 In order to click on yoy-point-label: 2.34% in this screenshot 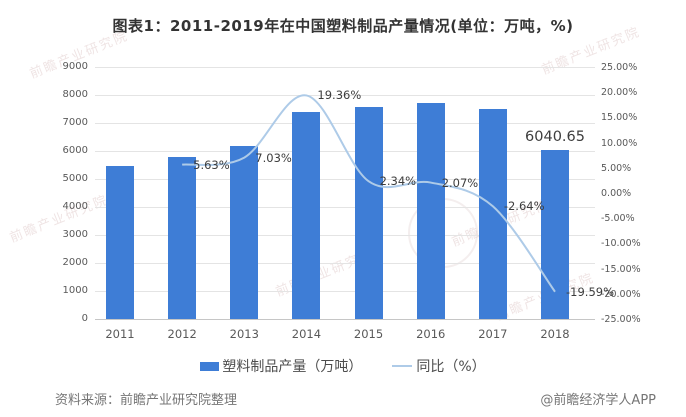, I will do `click(398, 181)`.